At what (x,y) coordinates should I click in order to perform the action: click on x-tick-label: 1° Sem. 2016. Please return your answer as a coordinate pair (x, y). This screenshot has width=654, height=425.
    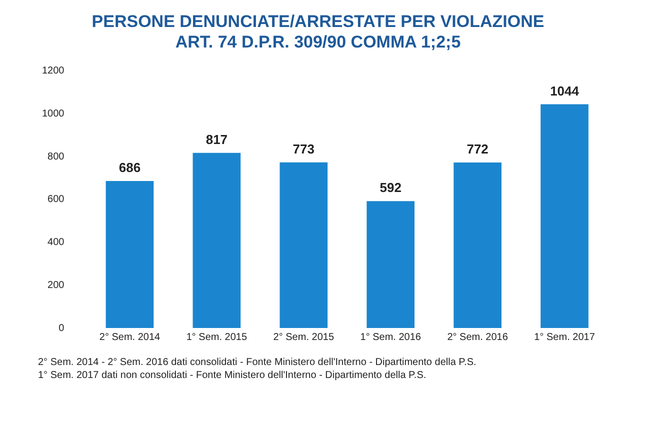
    Looking at the image, I should click on (391, 337).